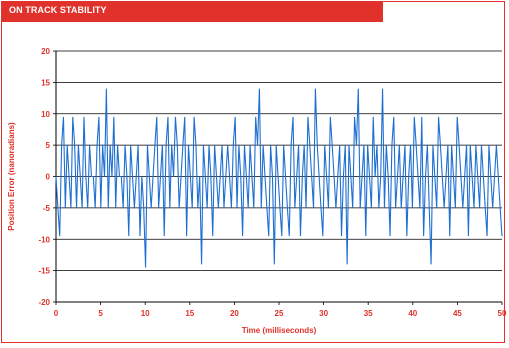 The height and width of the screenshot is (348, 509). I want to click on x-tick-label: 15, so click(189, 313).